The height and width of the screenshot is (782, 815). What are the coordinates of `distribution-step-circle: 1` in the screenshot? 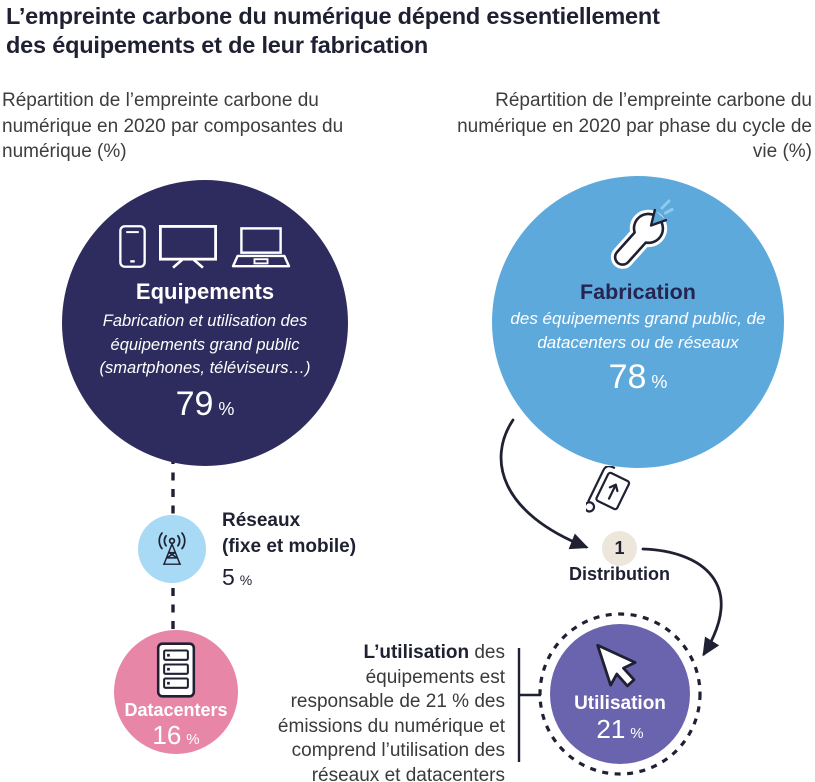 It's located at (619, 548).